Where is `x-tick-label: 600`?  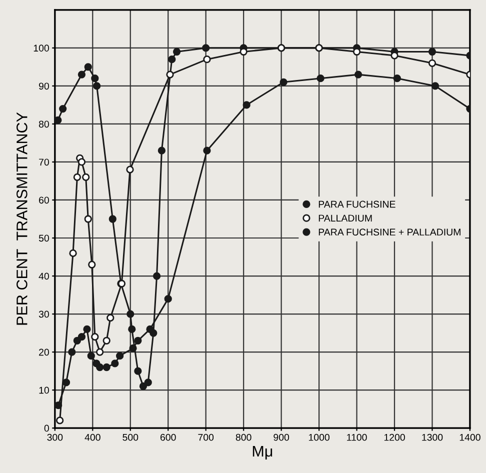
x-tick-label: 600 is located at coordinates (168, 437).